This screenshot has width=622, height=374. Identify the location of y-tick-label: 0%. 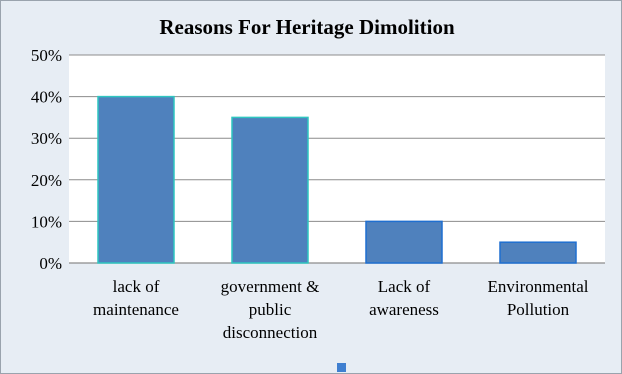
(50, 263).